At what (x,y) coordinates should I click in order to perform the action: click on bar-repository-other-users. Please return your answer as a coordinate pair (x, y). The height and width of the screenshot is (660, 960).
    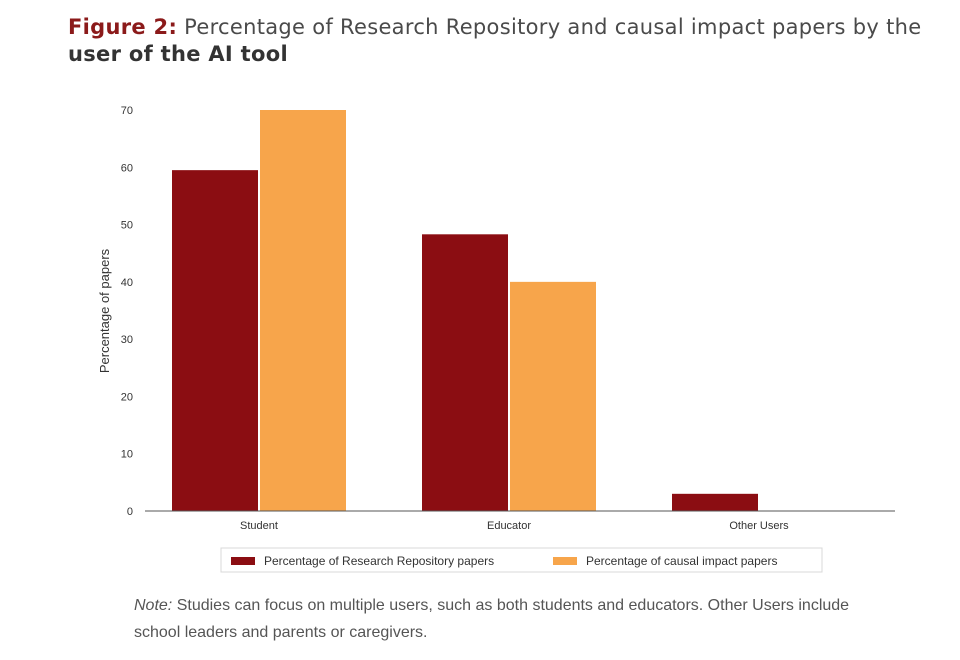
    Looking at the image, I should click on (715, 502).